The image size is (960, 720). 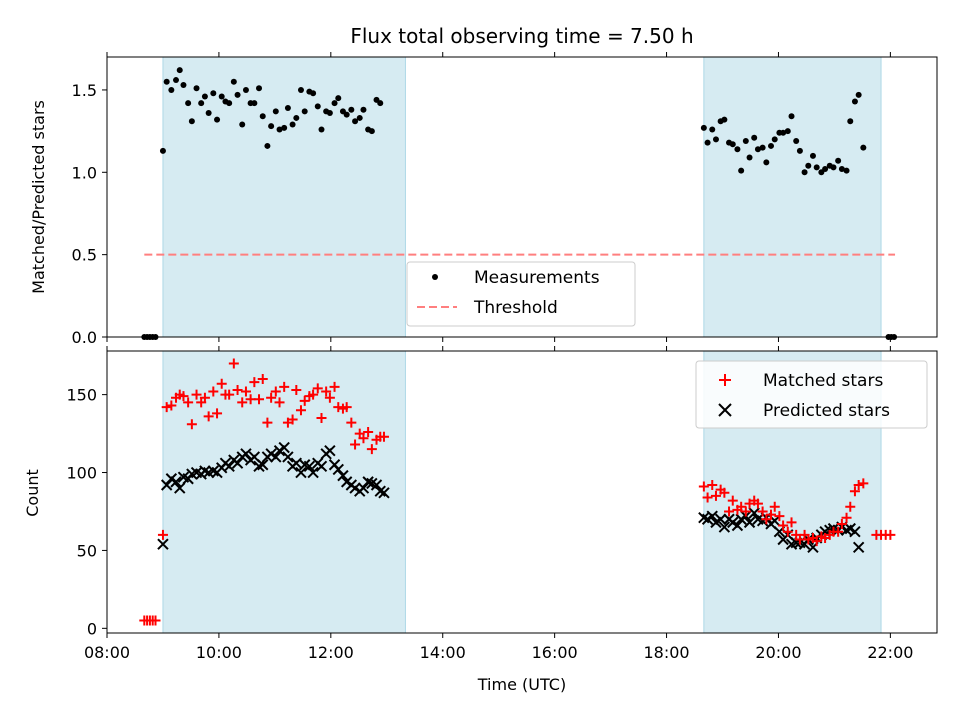 What do you see at coordinates (890, 652) in the screenshot?
I see `x-tick-label: 22:00` at bounding box center [890, 652].